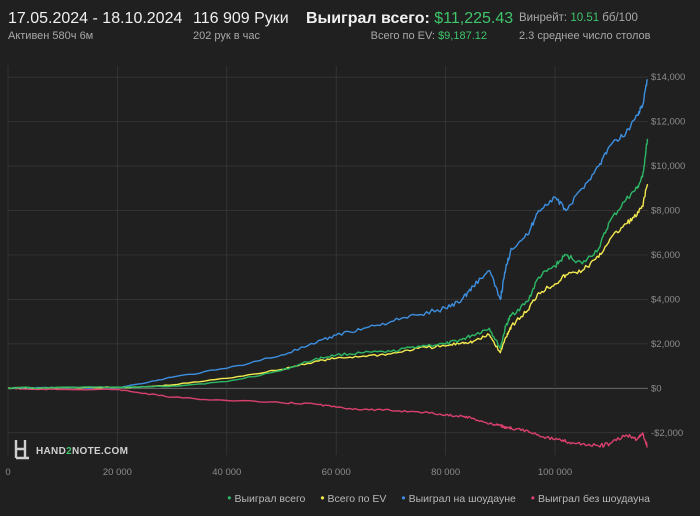 The width and height of the screenshot is (700, 516). I want to click on hand2note-logo: HAND2NOTE.COM, so click(71, 450).